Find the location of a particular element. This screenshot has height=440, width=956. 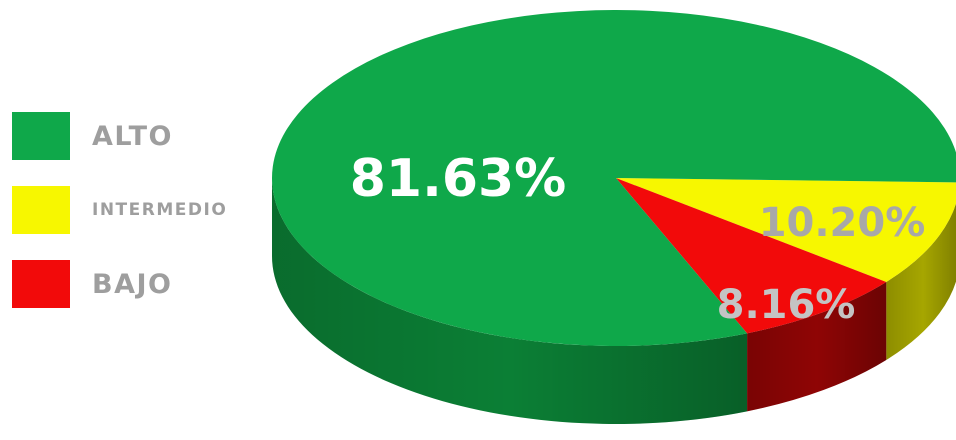

slice-label-bajo: 8.16% is located at coordinates (786, 305).